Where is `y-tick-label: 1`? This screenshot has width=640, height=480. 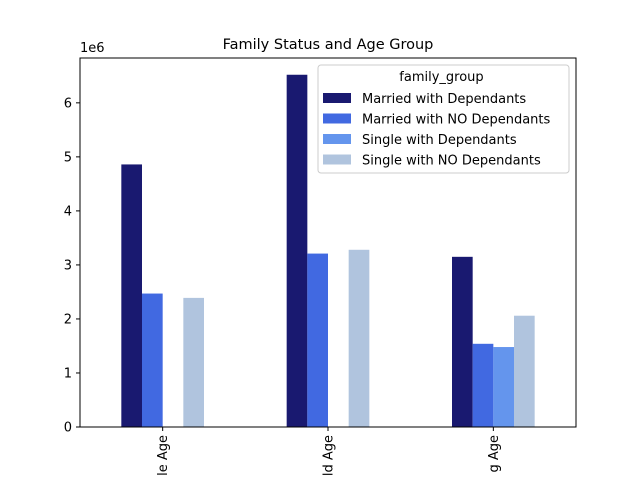
y-tick-label: 1 is located at coordinates (68, 373).